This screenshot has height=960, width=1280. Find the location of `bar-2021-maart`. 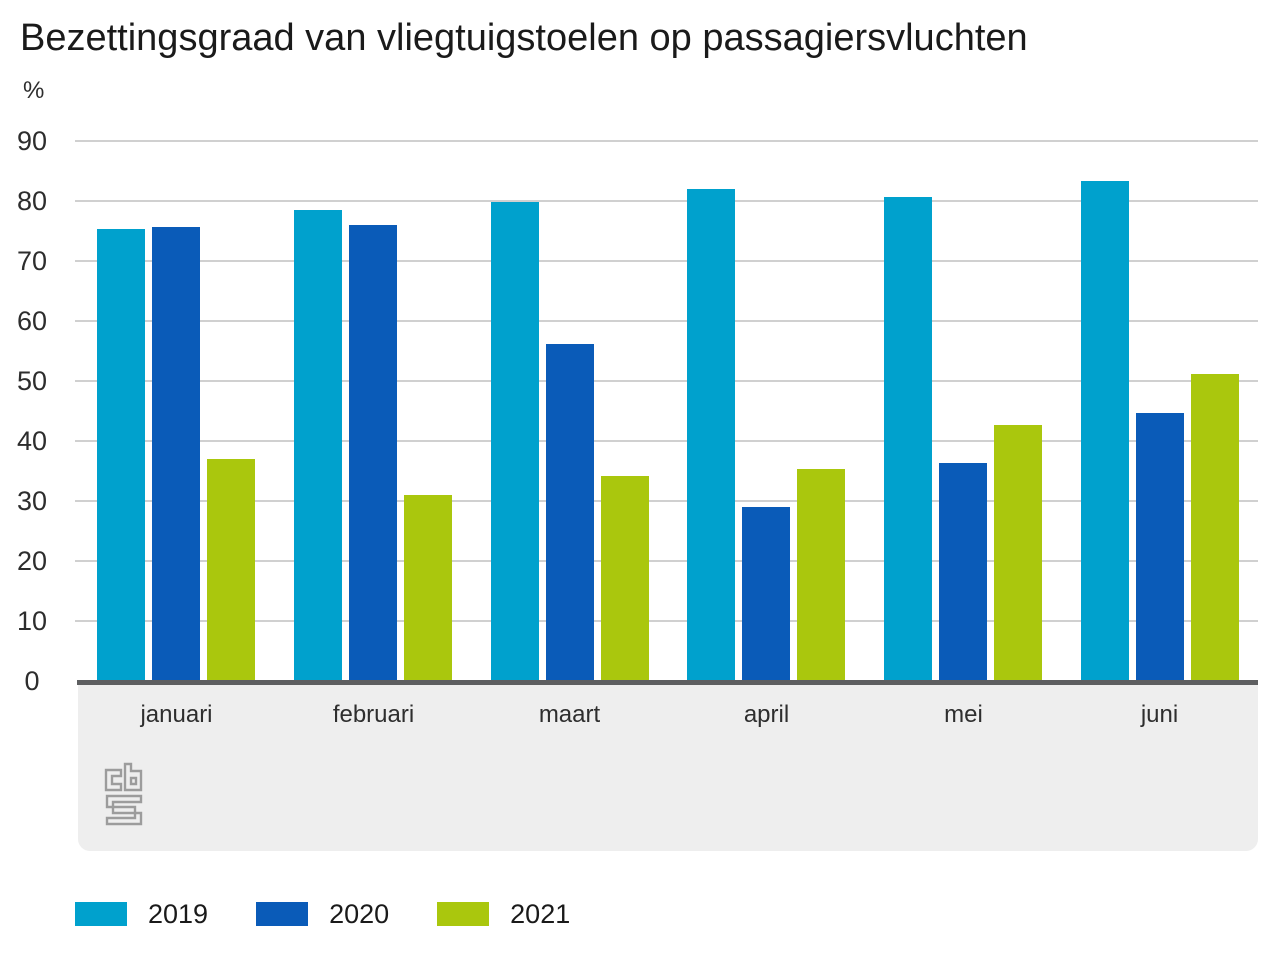

bar-2021-maart is located at coordinates (625, 578).